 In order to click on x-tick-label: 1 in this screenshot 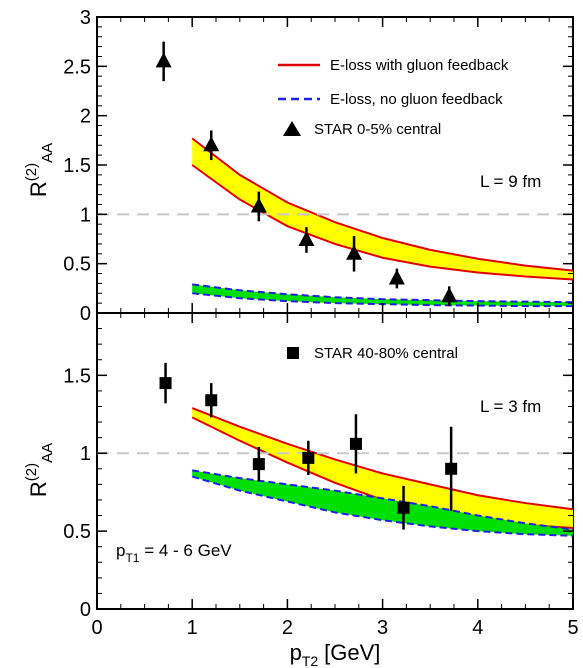, I will do `click(192, 628)`.